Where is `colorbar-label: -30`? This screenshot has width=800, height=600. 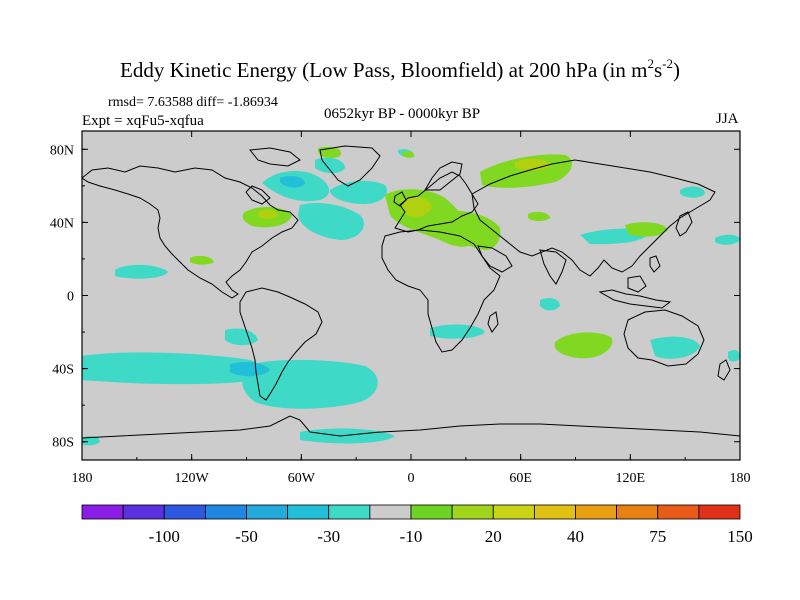
colorbar-label: -30 is located at coordinates (328, 536).